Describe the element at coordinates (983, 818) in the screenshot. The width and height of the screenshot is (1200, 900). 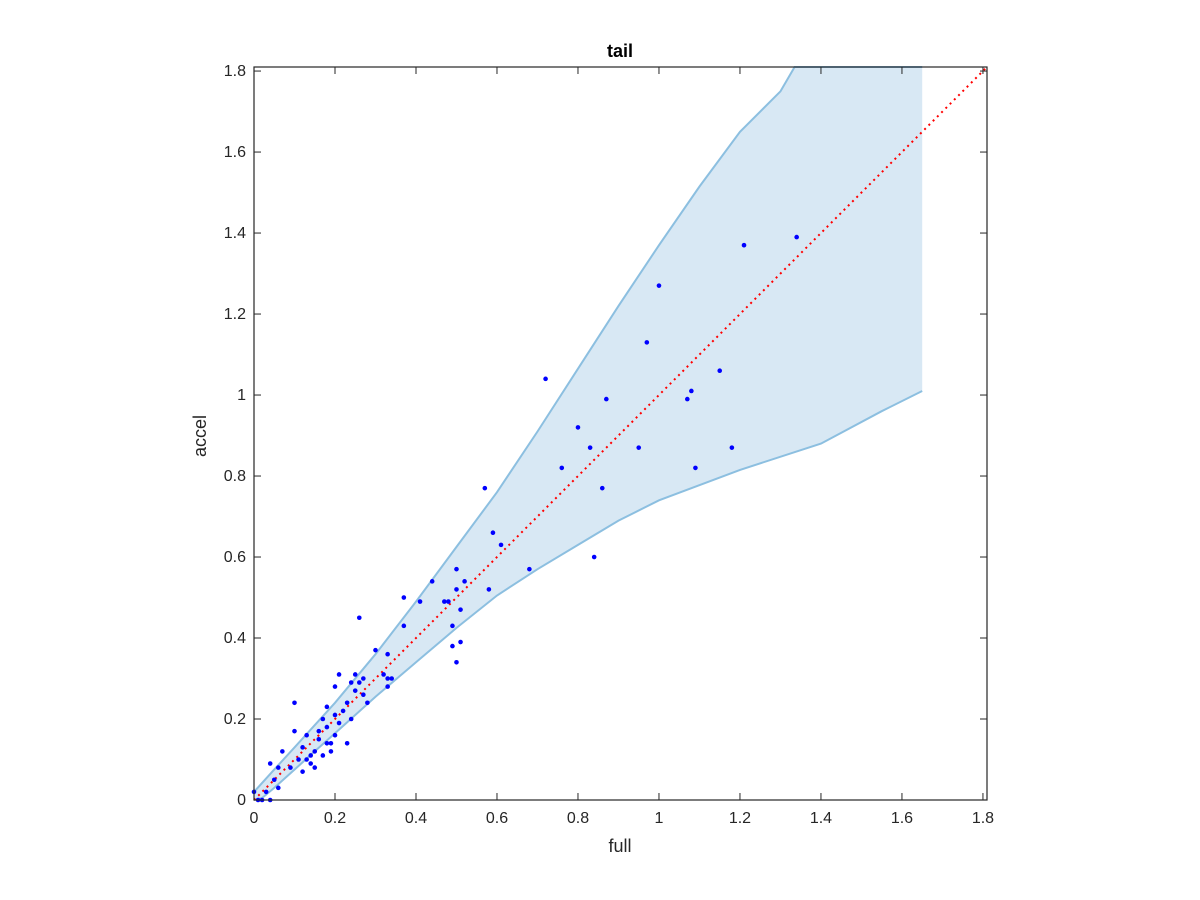
I see `x-tick-label: 1.8` at that location.